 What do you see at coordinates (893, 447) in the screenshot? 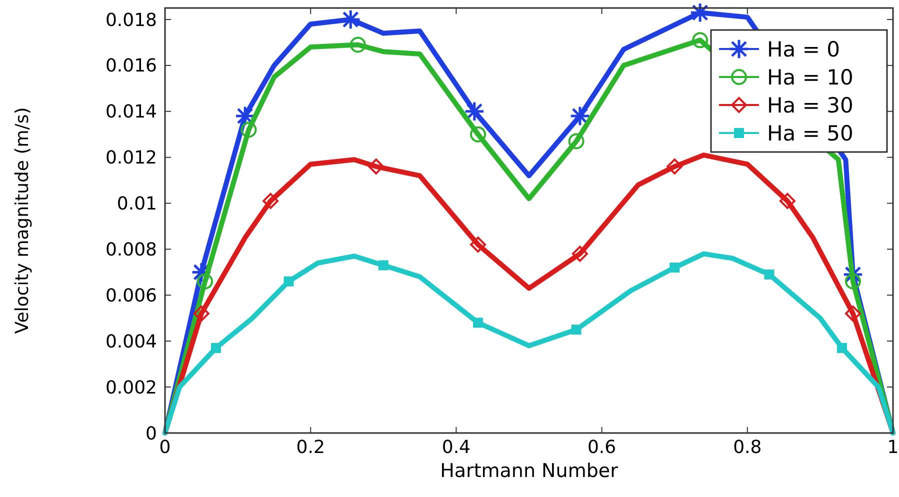
I see `x-tick-label: 1` at bounding box center [893, 447].